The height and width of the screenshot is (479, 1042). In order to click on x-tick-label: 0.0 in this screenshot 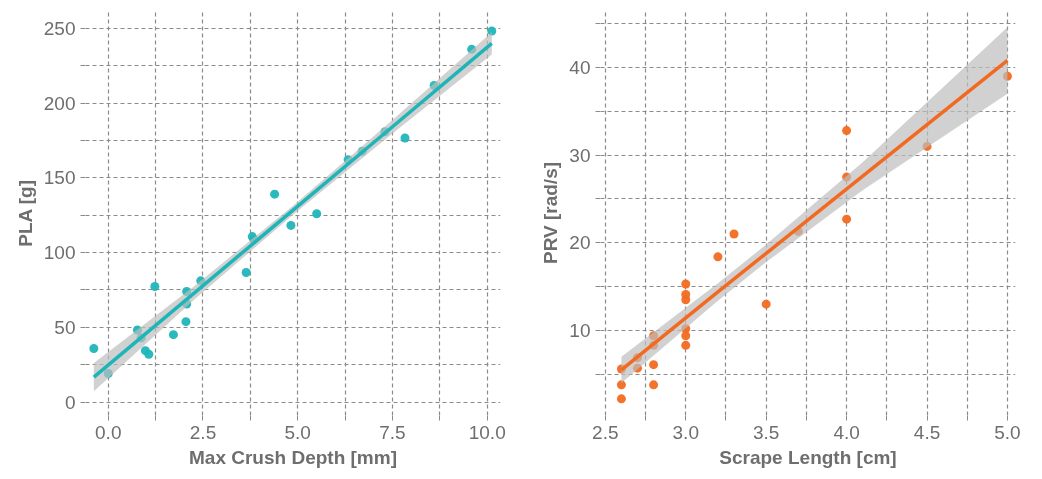, I will do `click(108, 432)`.